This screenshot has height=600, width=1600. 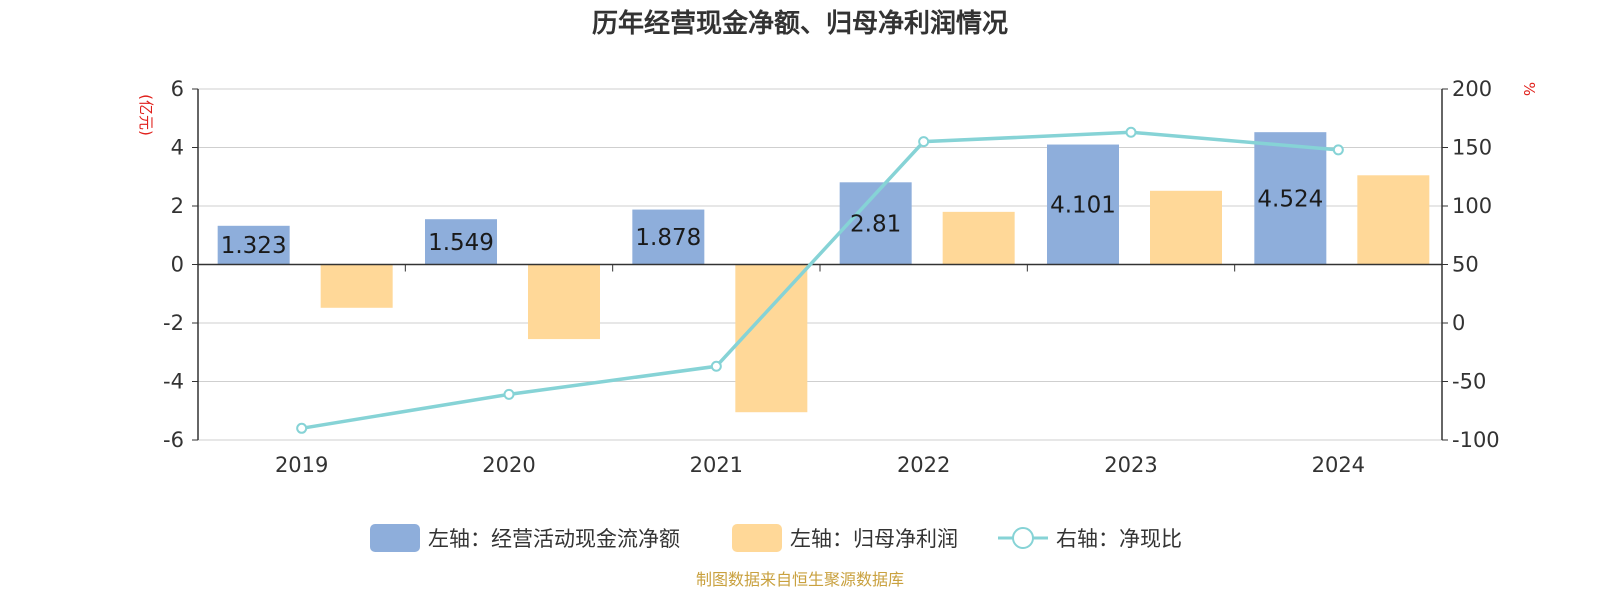 What do you see at coordinates (177, 206) in the screenshot?
I see `left-tick-label: 2` at bounding box center [177, 206].